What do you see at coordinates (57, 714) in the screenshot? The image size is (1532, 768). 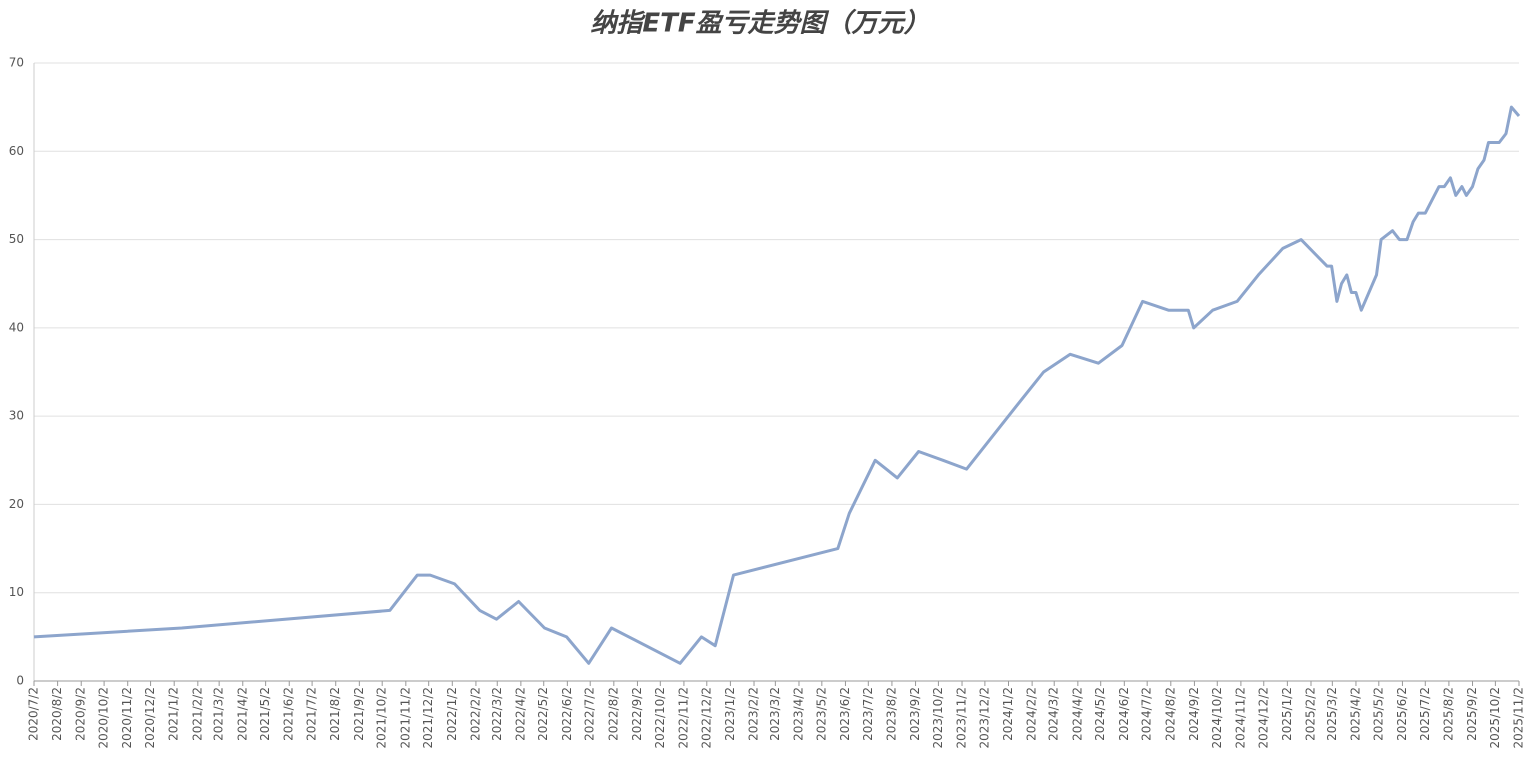 I see `x-tick-label: 2020/8/2` at bounding box center [57, 714].